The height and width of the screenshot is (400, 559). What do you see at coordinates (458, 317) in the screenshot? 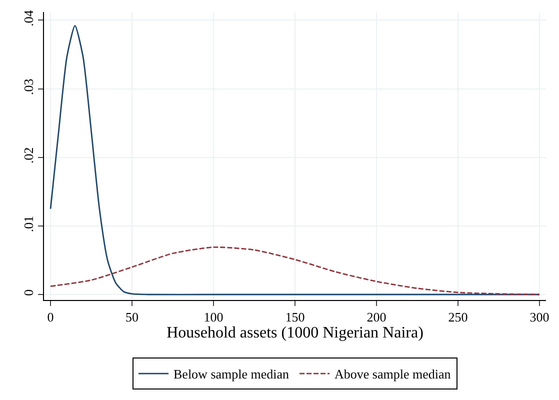
I see `x-tick-label: 250` at bounding box center [458, 317].